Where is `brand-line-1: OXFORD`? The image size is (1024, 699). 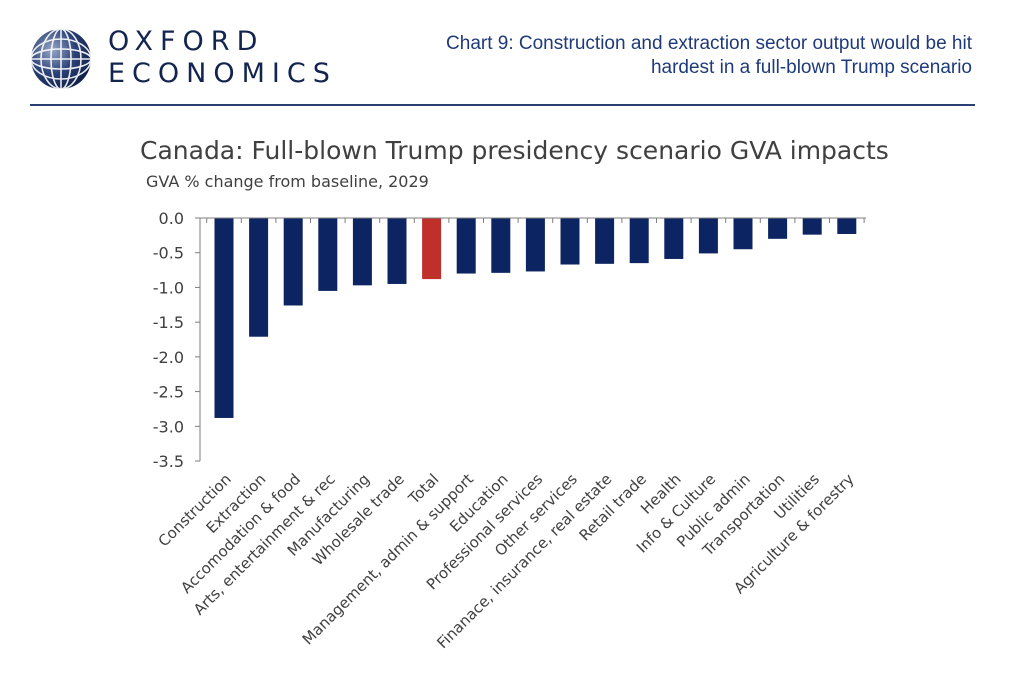
brand-line-1: OXFORD is located at coordinates (186, 41).